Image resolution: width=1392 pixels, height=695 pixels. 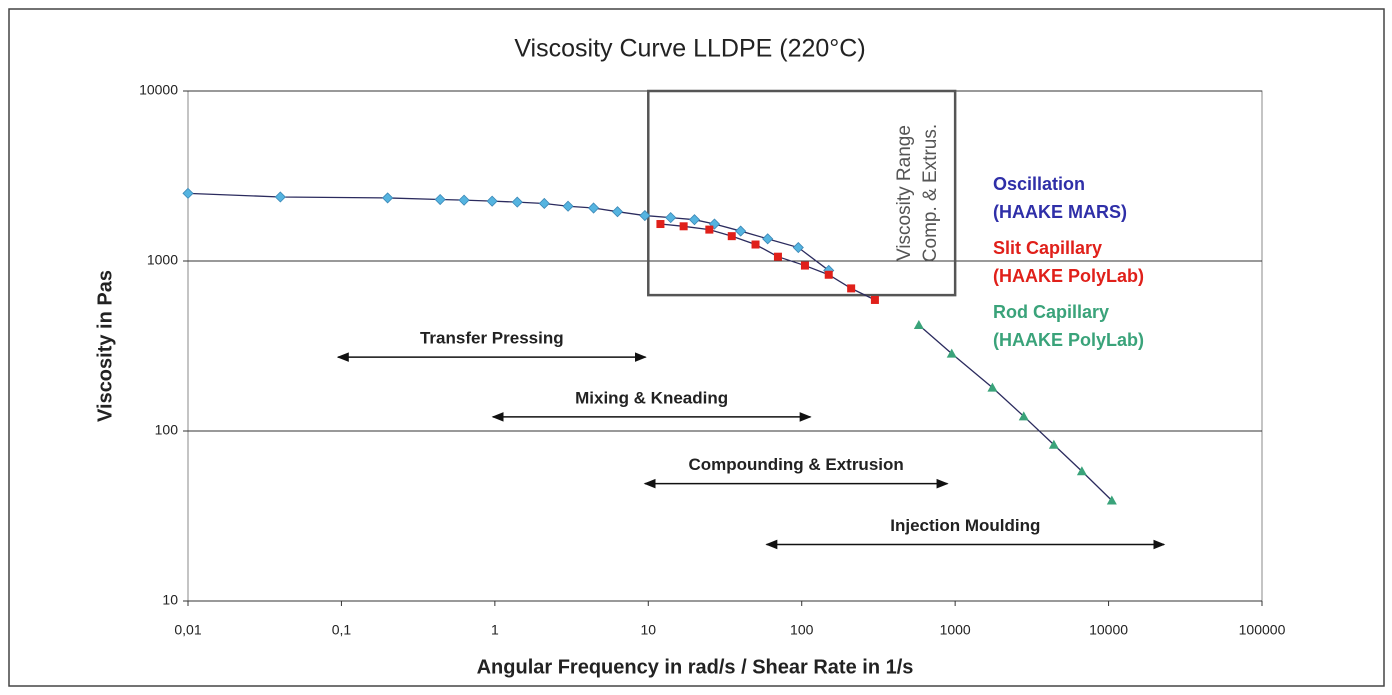 What do you see at coordinates (965, 525) in the screenshot?
I see `annotation: Injection Moulding` at bounding box center [965, 525].